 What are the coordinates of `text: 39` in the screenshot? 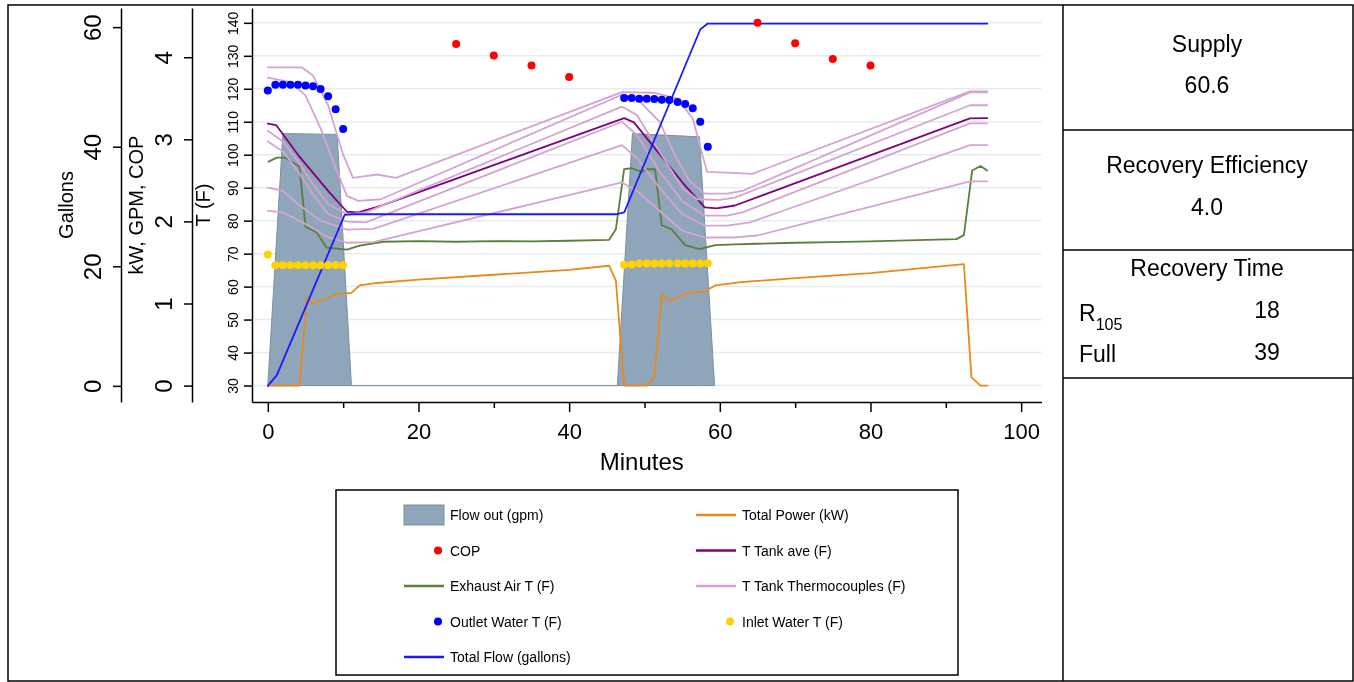 It's located at (1267, 352).